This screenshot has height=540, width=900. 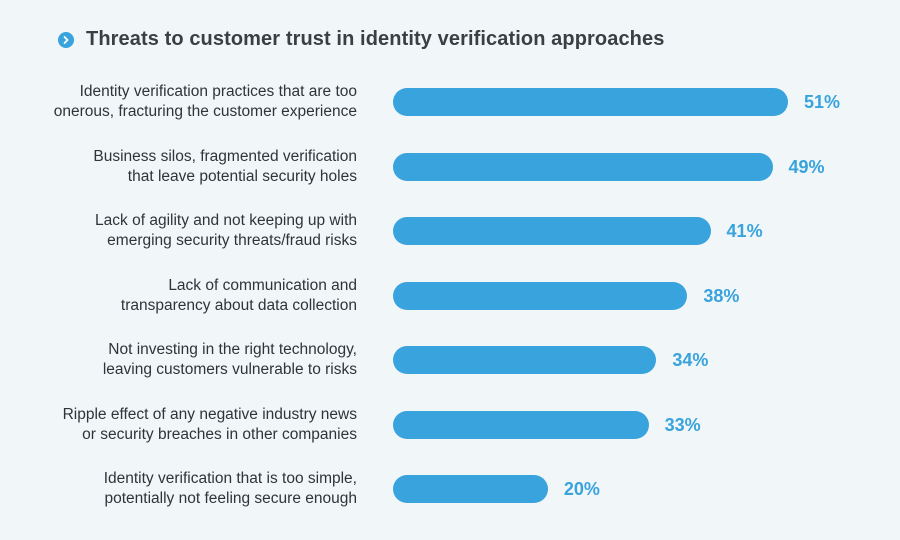 I want to click on category-label-line: transparency about data collection, so click(x=238, y=305).